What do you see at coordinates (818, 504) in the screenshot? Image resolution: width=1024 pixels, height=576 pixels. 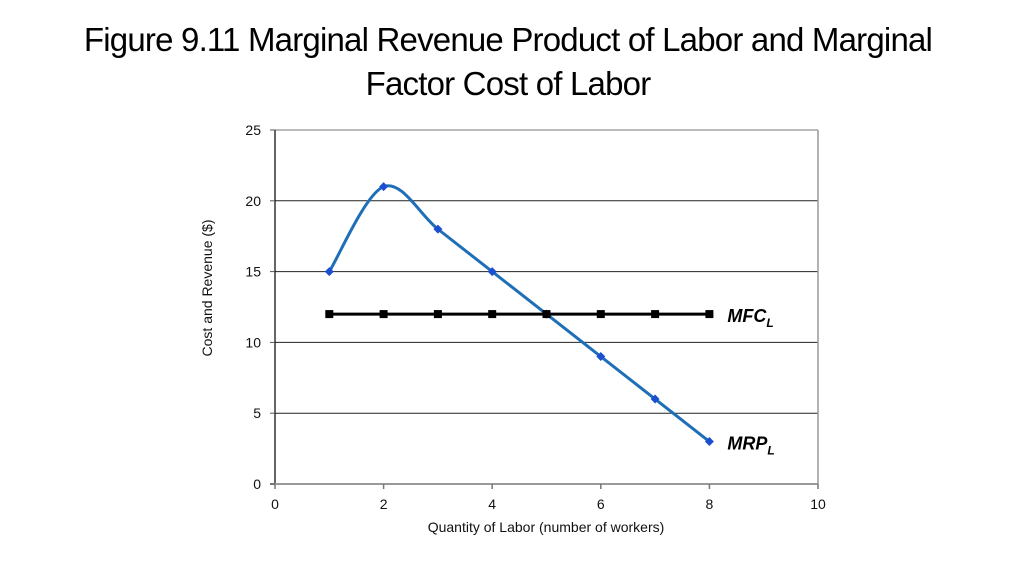 I see `x-tick-label: 10` at bounding box center [818, 504].